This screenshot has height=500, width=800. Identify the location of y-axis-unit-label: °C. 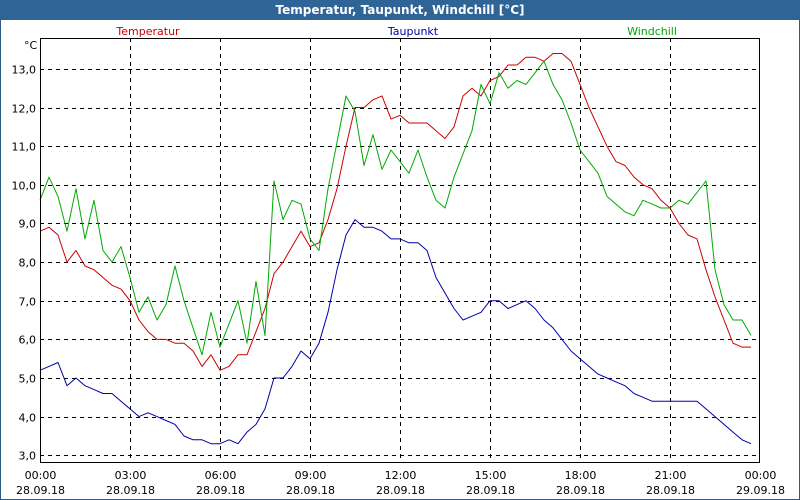
(31, 45).